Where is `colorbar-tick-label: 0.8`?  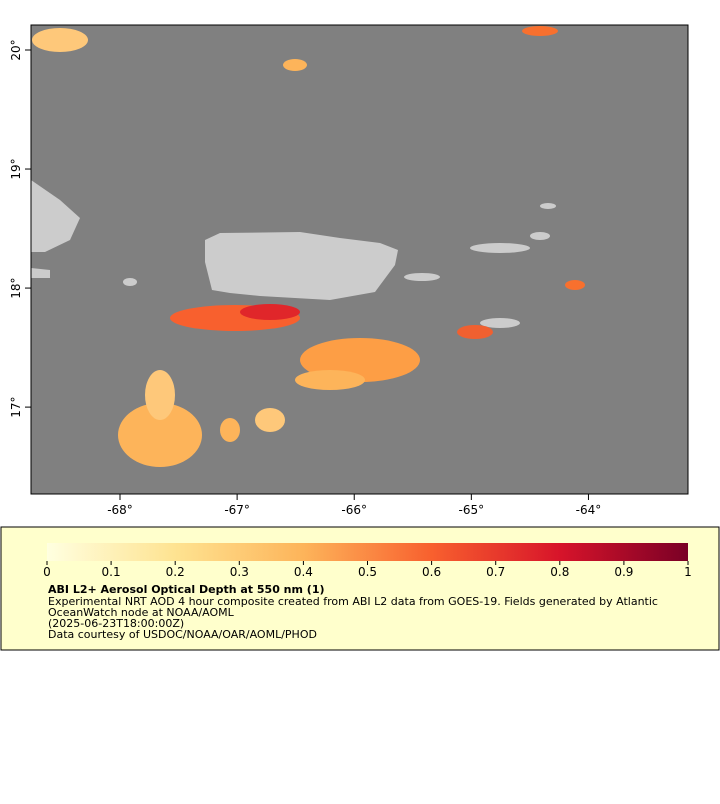
colorbar-tick-label: 0.8 is located at coordinates (559, 572).